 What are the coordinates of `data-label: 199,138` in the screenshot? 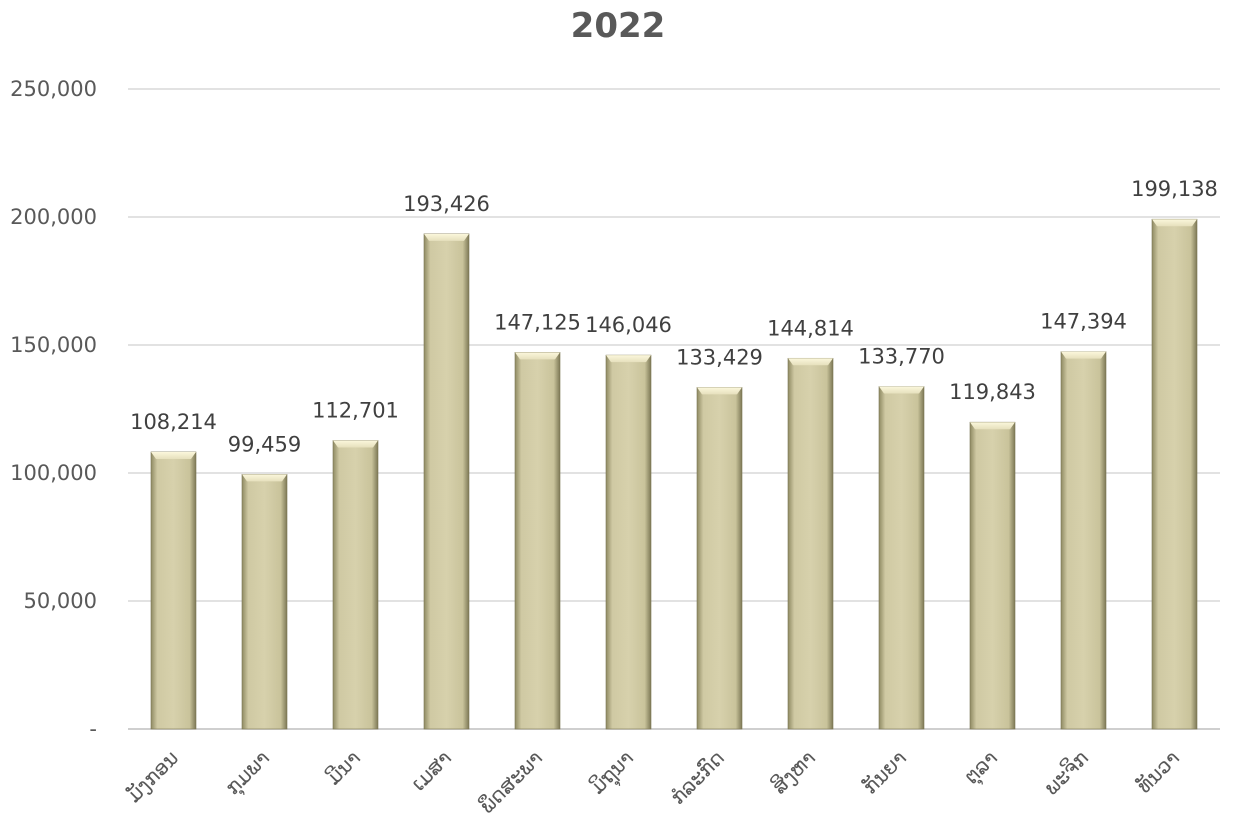 It's located at (1174, 189).